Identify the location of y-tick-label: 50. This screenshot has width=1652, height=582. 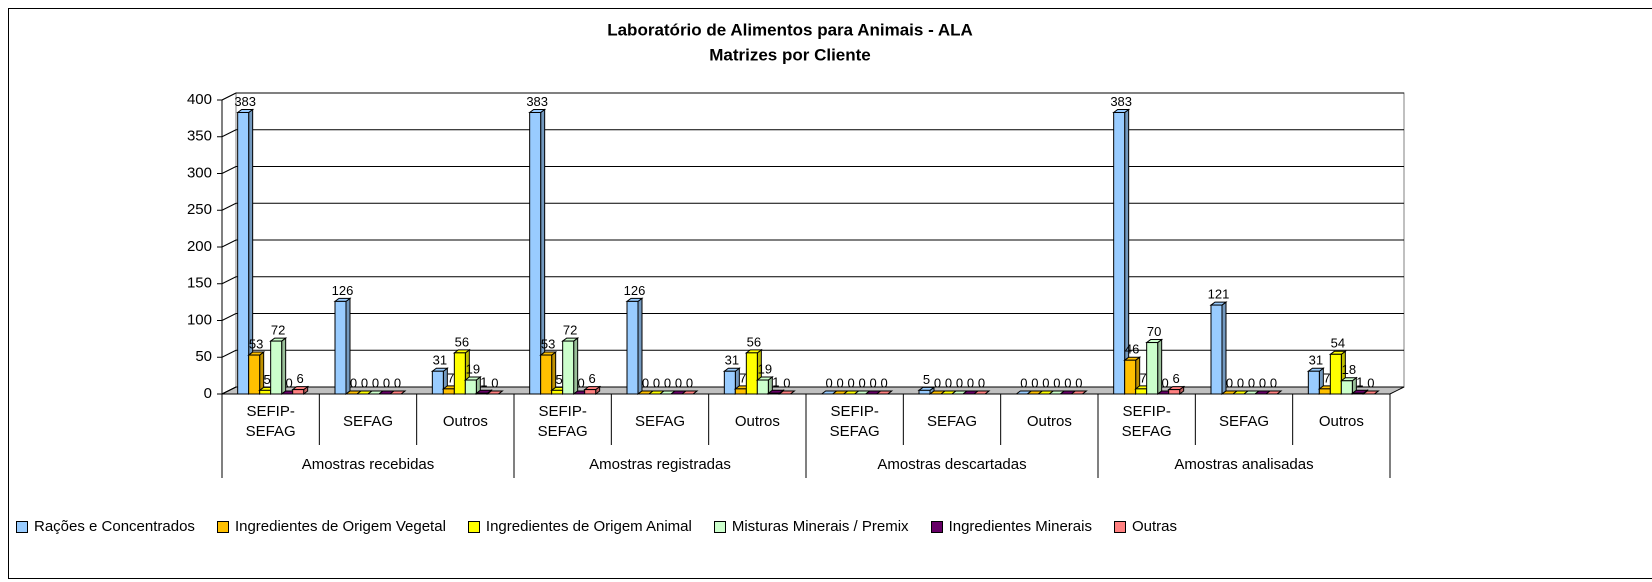
(203, 356).